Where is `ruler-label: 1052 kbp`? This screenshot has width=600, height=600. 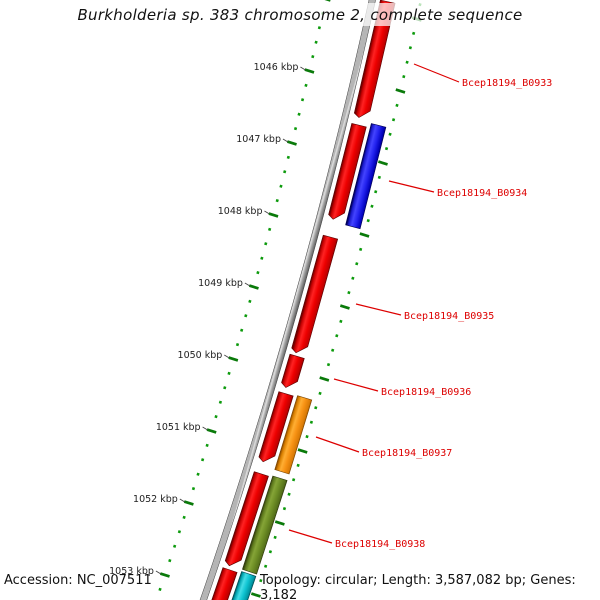 ruler-label: 1052 kbp is located at coordinates (155, 499).